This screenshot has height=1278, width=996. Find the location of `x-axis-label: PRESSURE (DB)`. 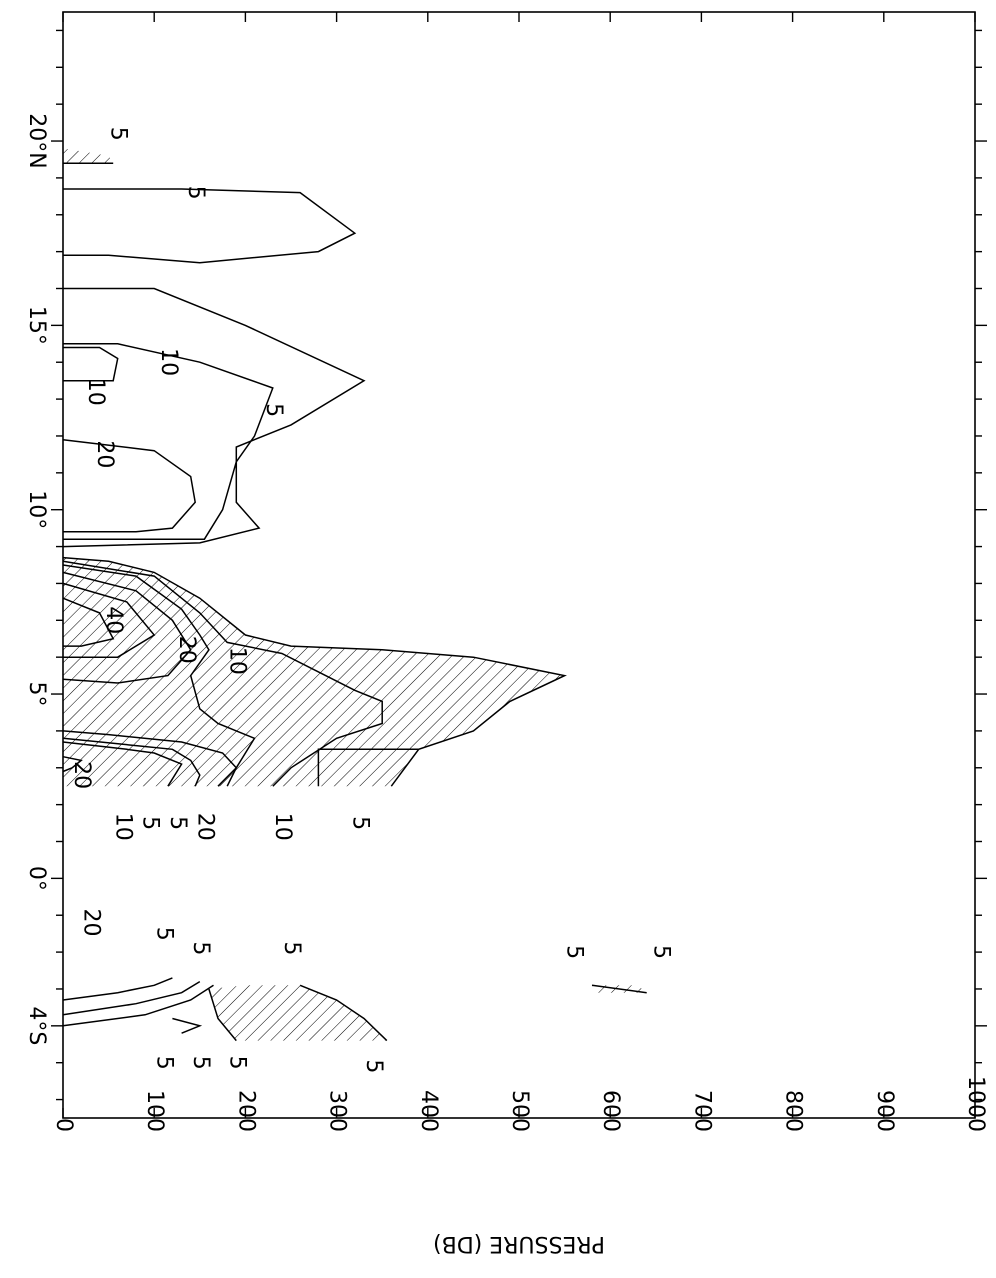

x-axis-label: PRESSURE (DB) is located at coordinates (519, 1243).